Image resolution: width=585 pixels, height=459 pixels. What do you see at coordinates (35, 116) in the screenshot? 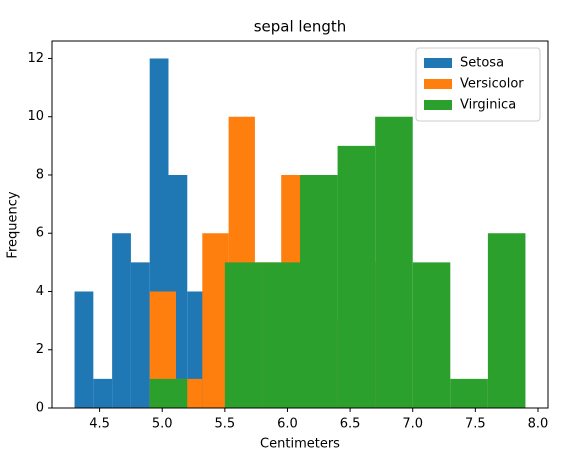
I see `y-tick-label: 10` at bounding box center [35, 116].